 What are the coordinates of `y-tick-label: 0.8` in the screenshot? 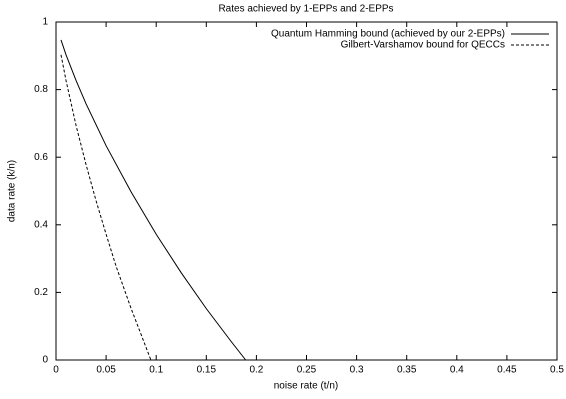 It's located at (41, 89).